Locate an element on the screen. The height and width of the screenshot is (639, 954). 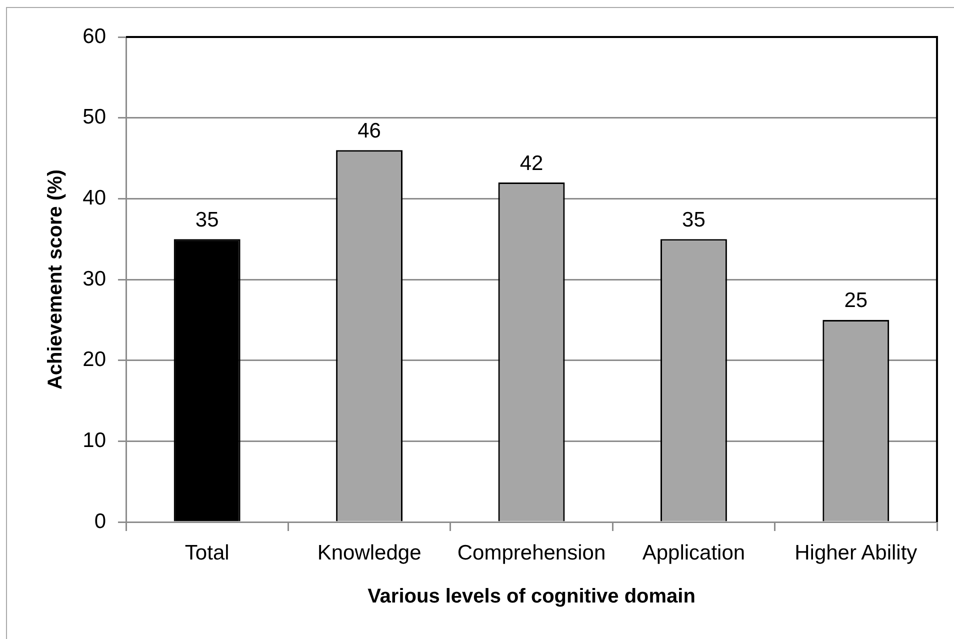
data-label: 25 is located at coordinates (856, 300).